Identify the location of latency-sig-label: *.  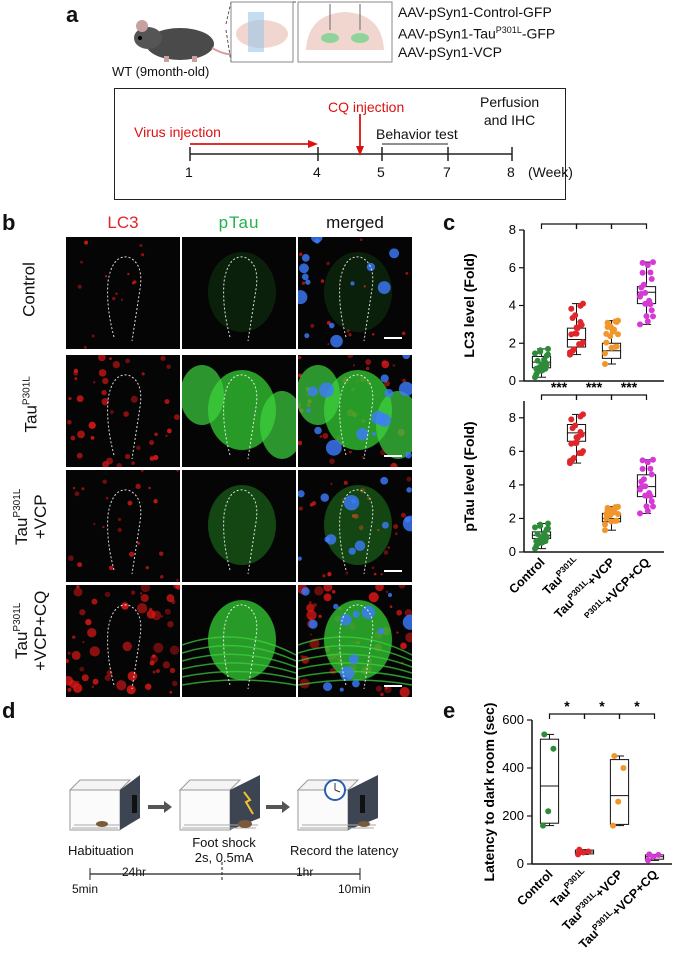
(567, 707).